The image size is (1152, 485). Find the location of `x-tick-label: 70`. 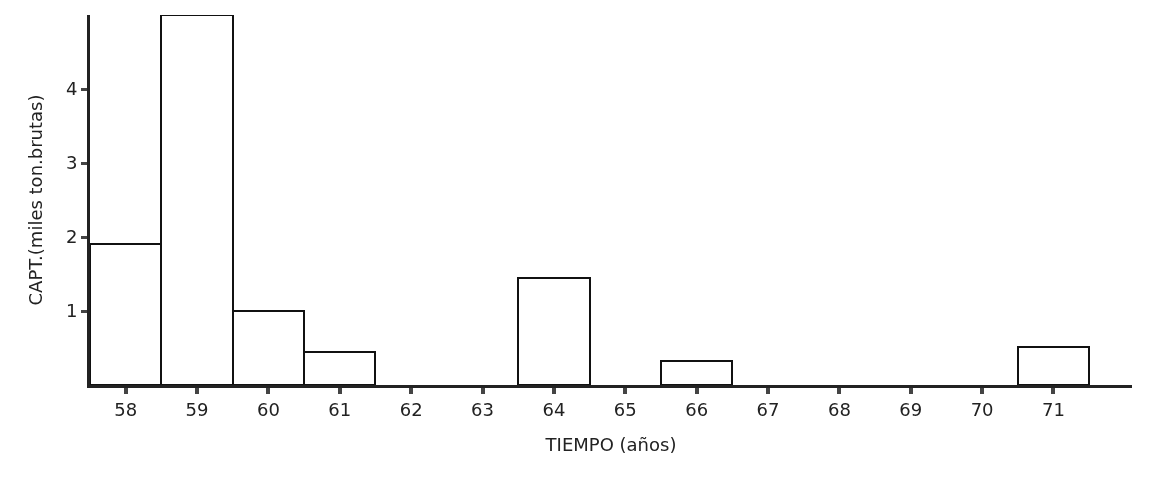

x-tick-label: 70 is located at coordinates (982, 409).